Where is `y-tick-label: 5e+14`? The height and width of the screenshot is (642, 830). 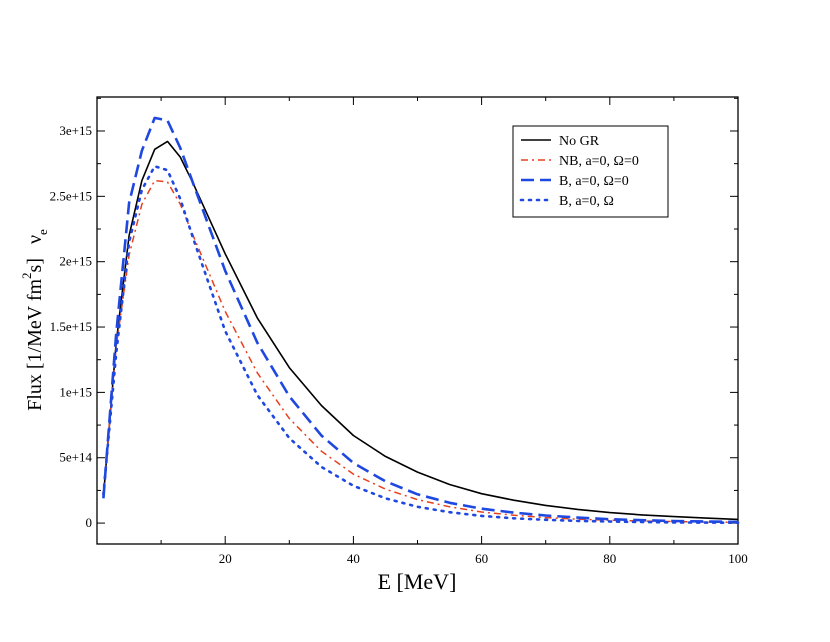
y-tick-label: 5e+14 is located at coordinates (75, 457).